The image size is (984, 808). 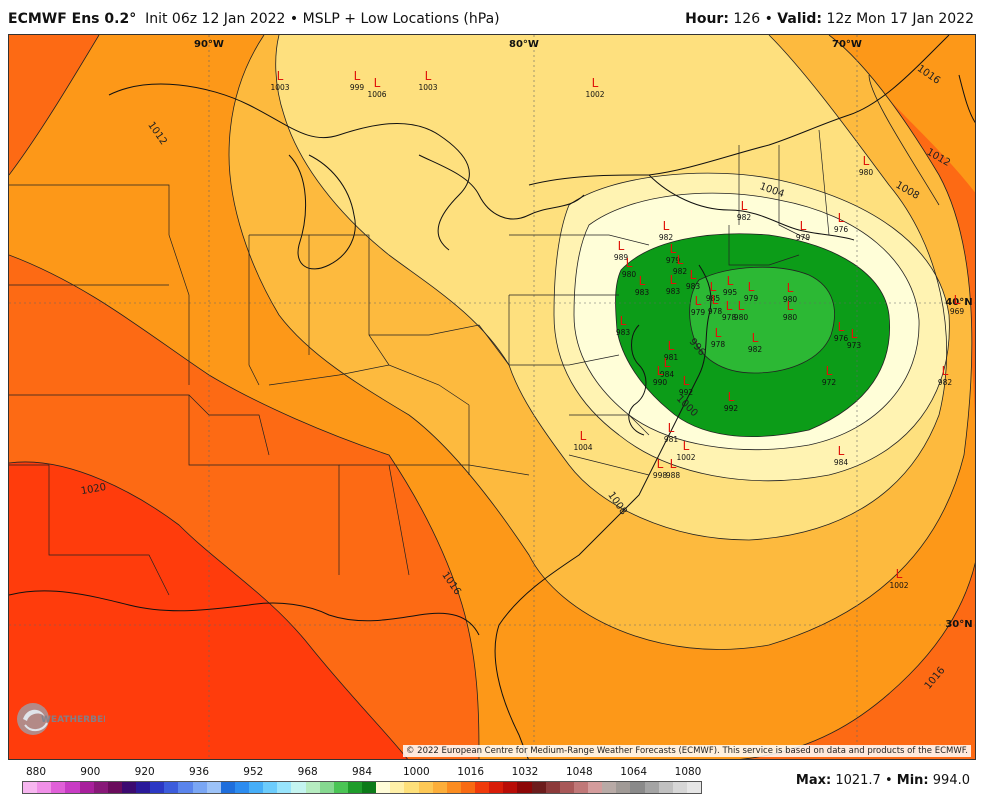 I want to click on legend-label: 1080, so click(x=688, y=772).